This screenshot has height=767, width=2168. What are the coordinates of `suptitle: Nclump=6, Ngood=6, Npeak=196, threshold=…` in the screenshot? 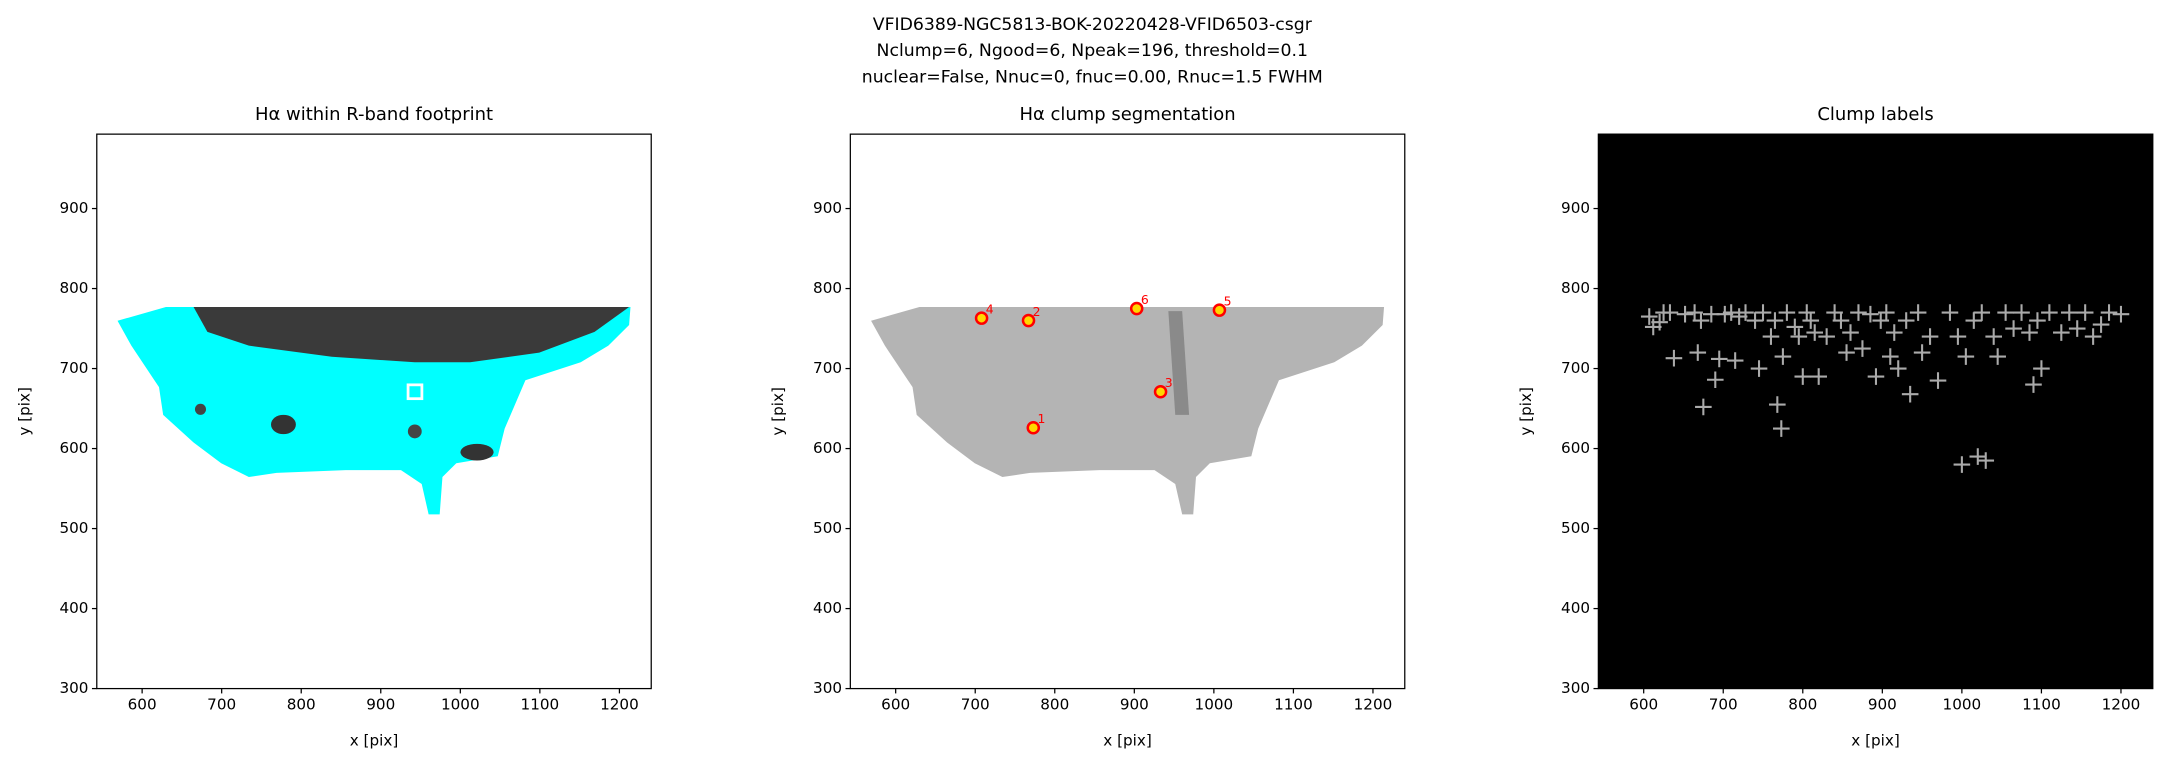 It's located at (1092, 51).